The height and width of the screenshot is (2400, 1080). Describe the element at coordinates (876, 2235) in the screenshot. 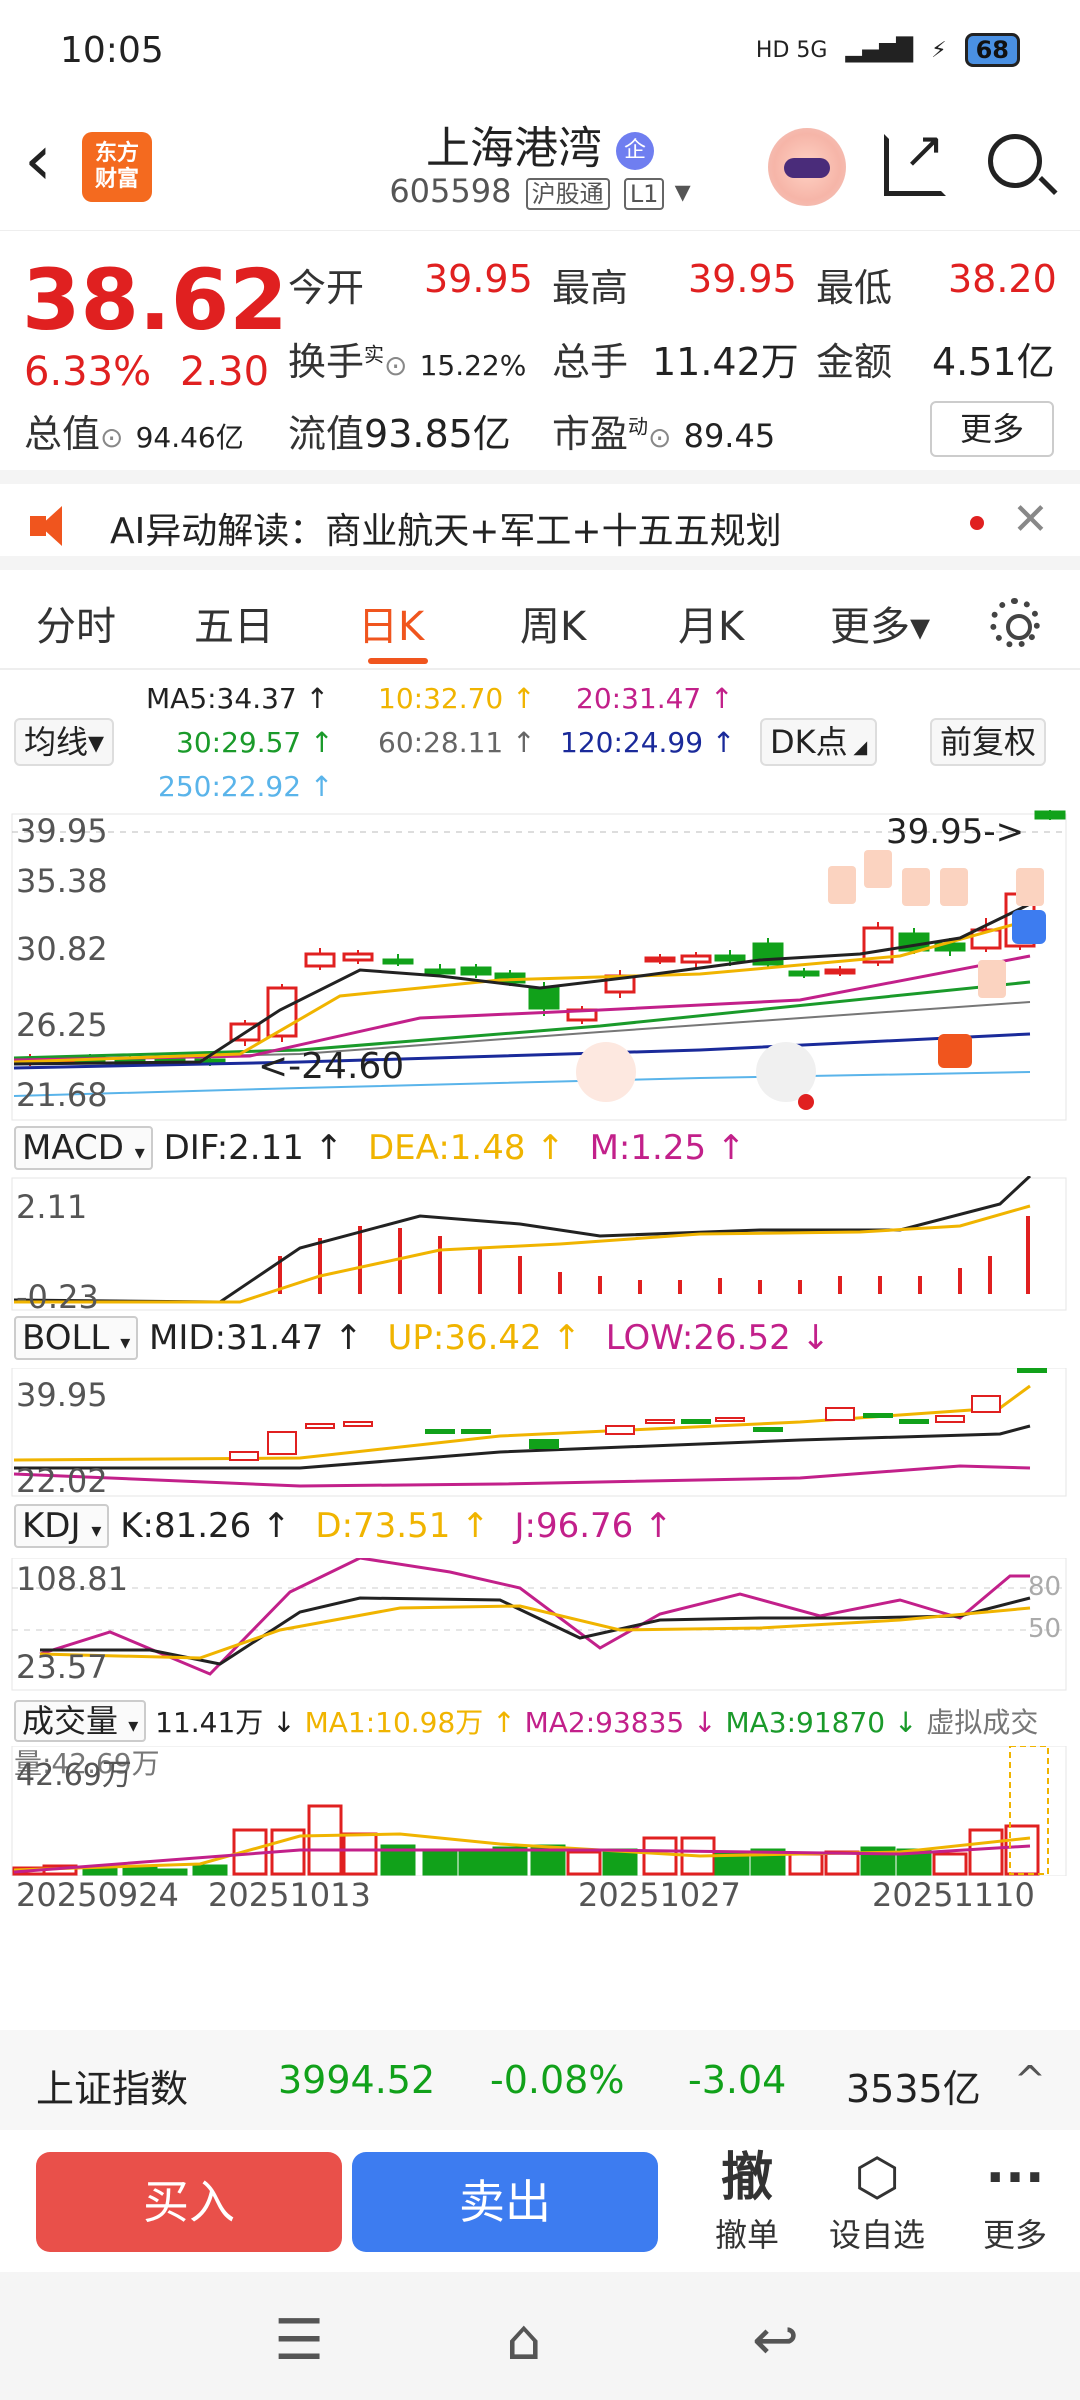

I see `add-watchlist-label: 设自选` at that location.